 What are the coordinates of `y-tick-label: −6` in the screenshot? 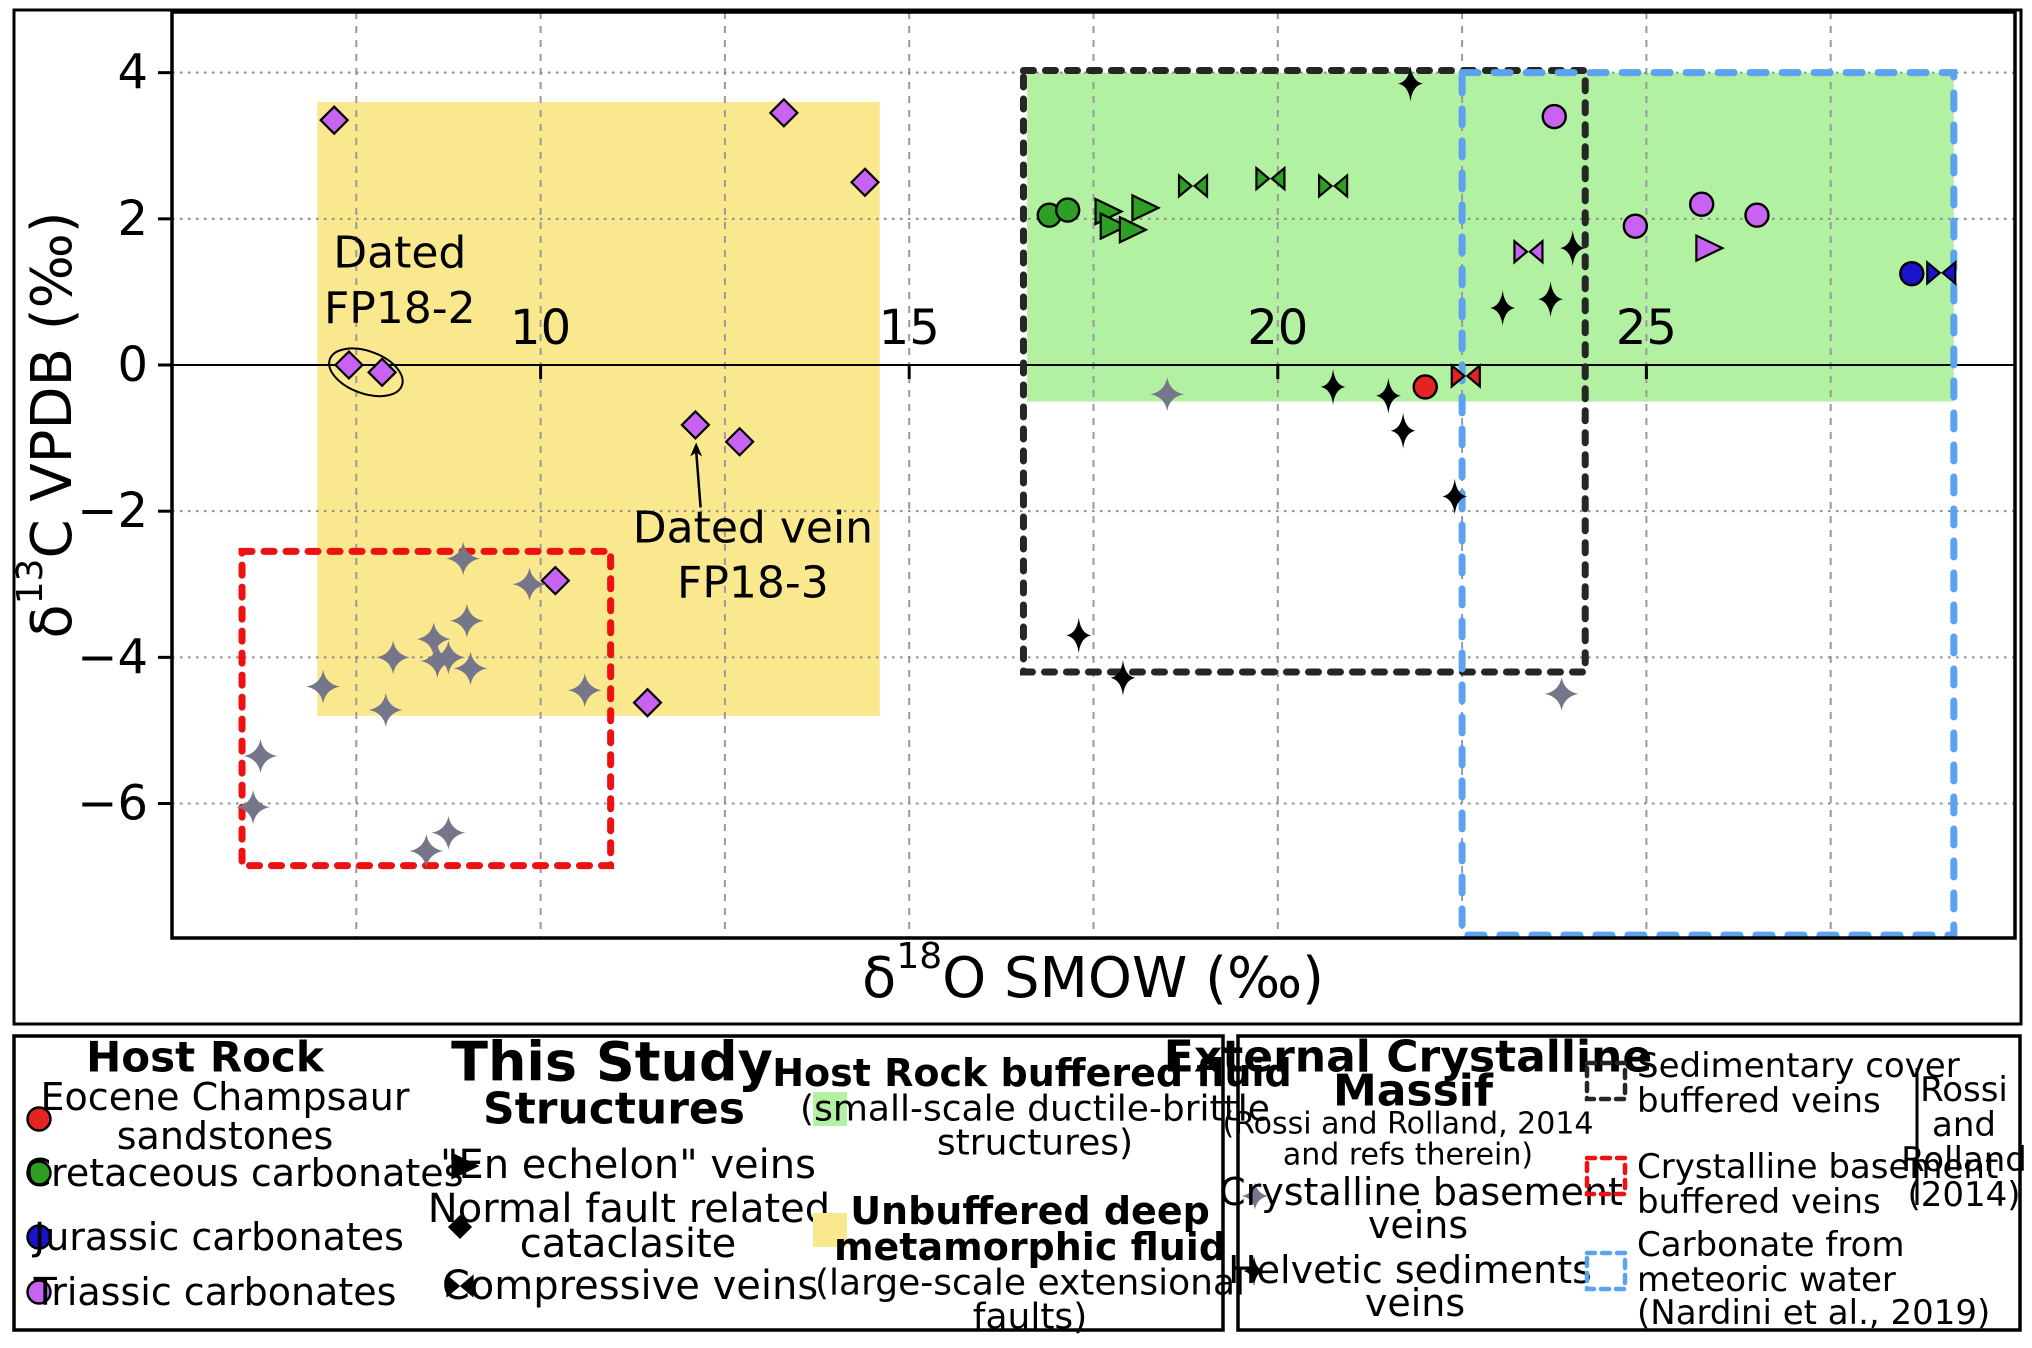 It's located at (112, 804).